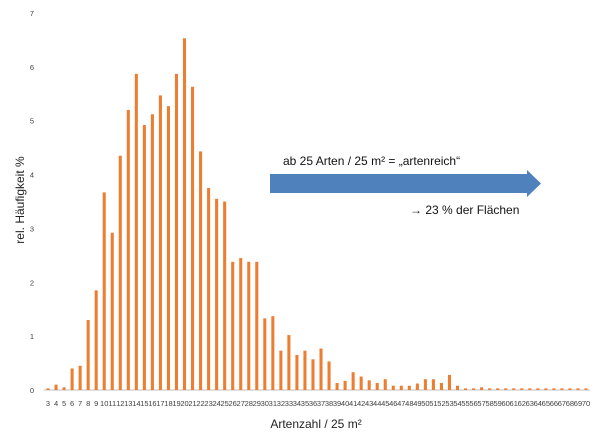 This screenshot has width=600, height=448. What do you see at coordinates (506, 403) in the screenshot?
I see `x-tick-label: 60` at bounding box center [506, 403].